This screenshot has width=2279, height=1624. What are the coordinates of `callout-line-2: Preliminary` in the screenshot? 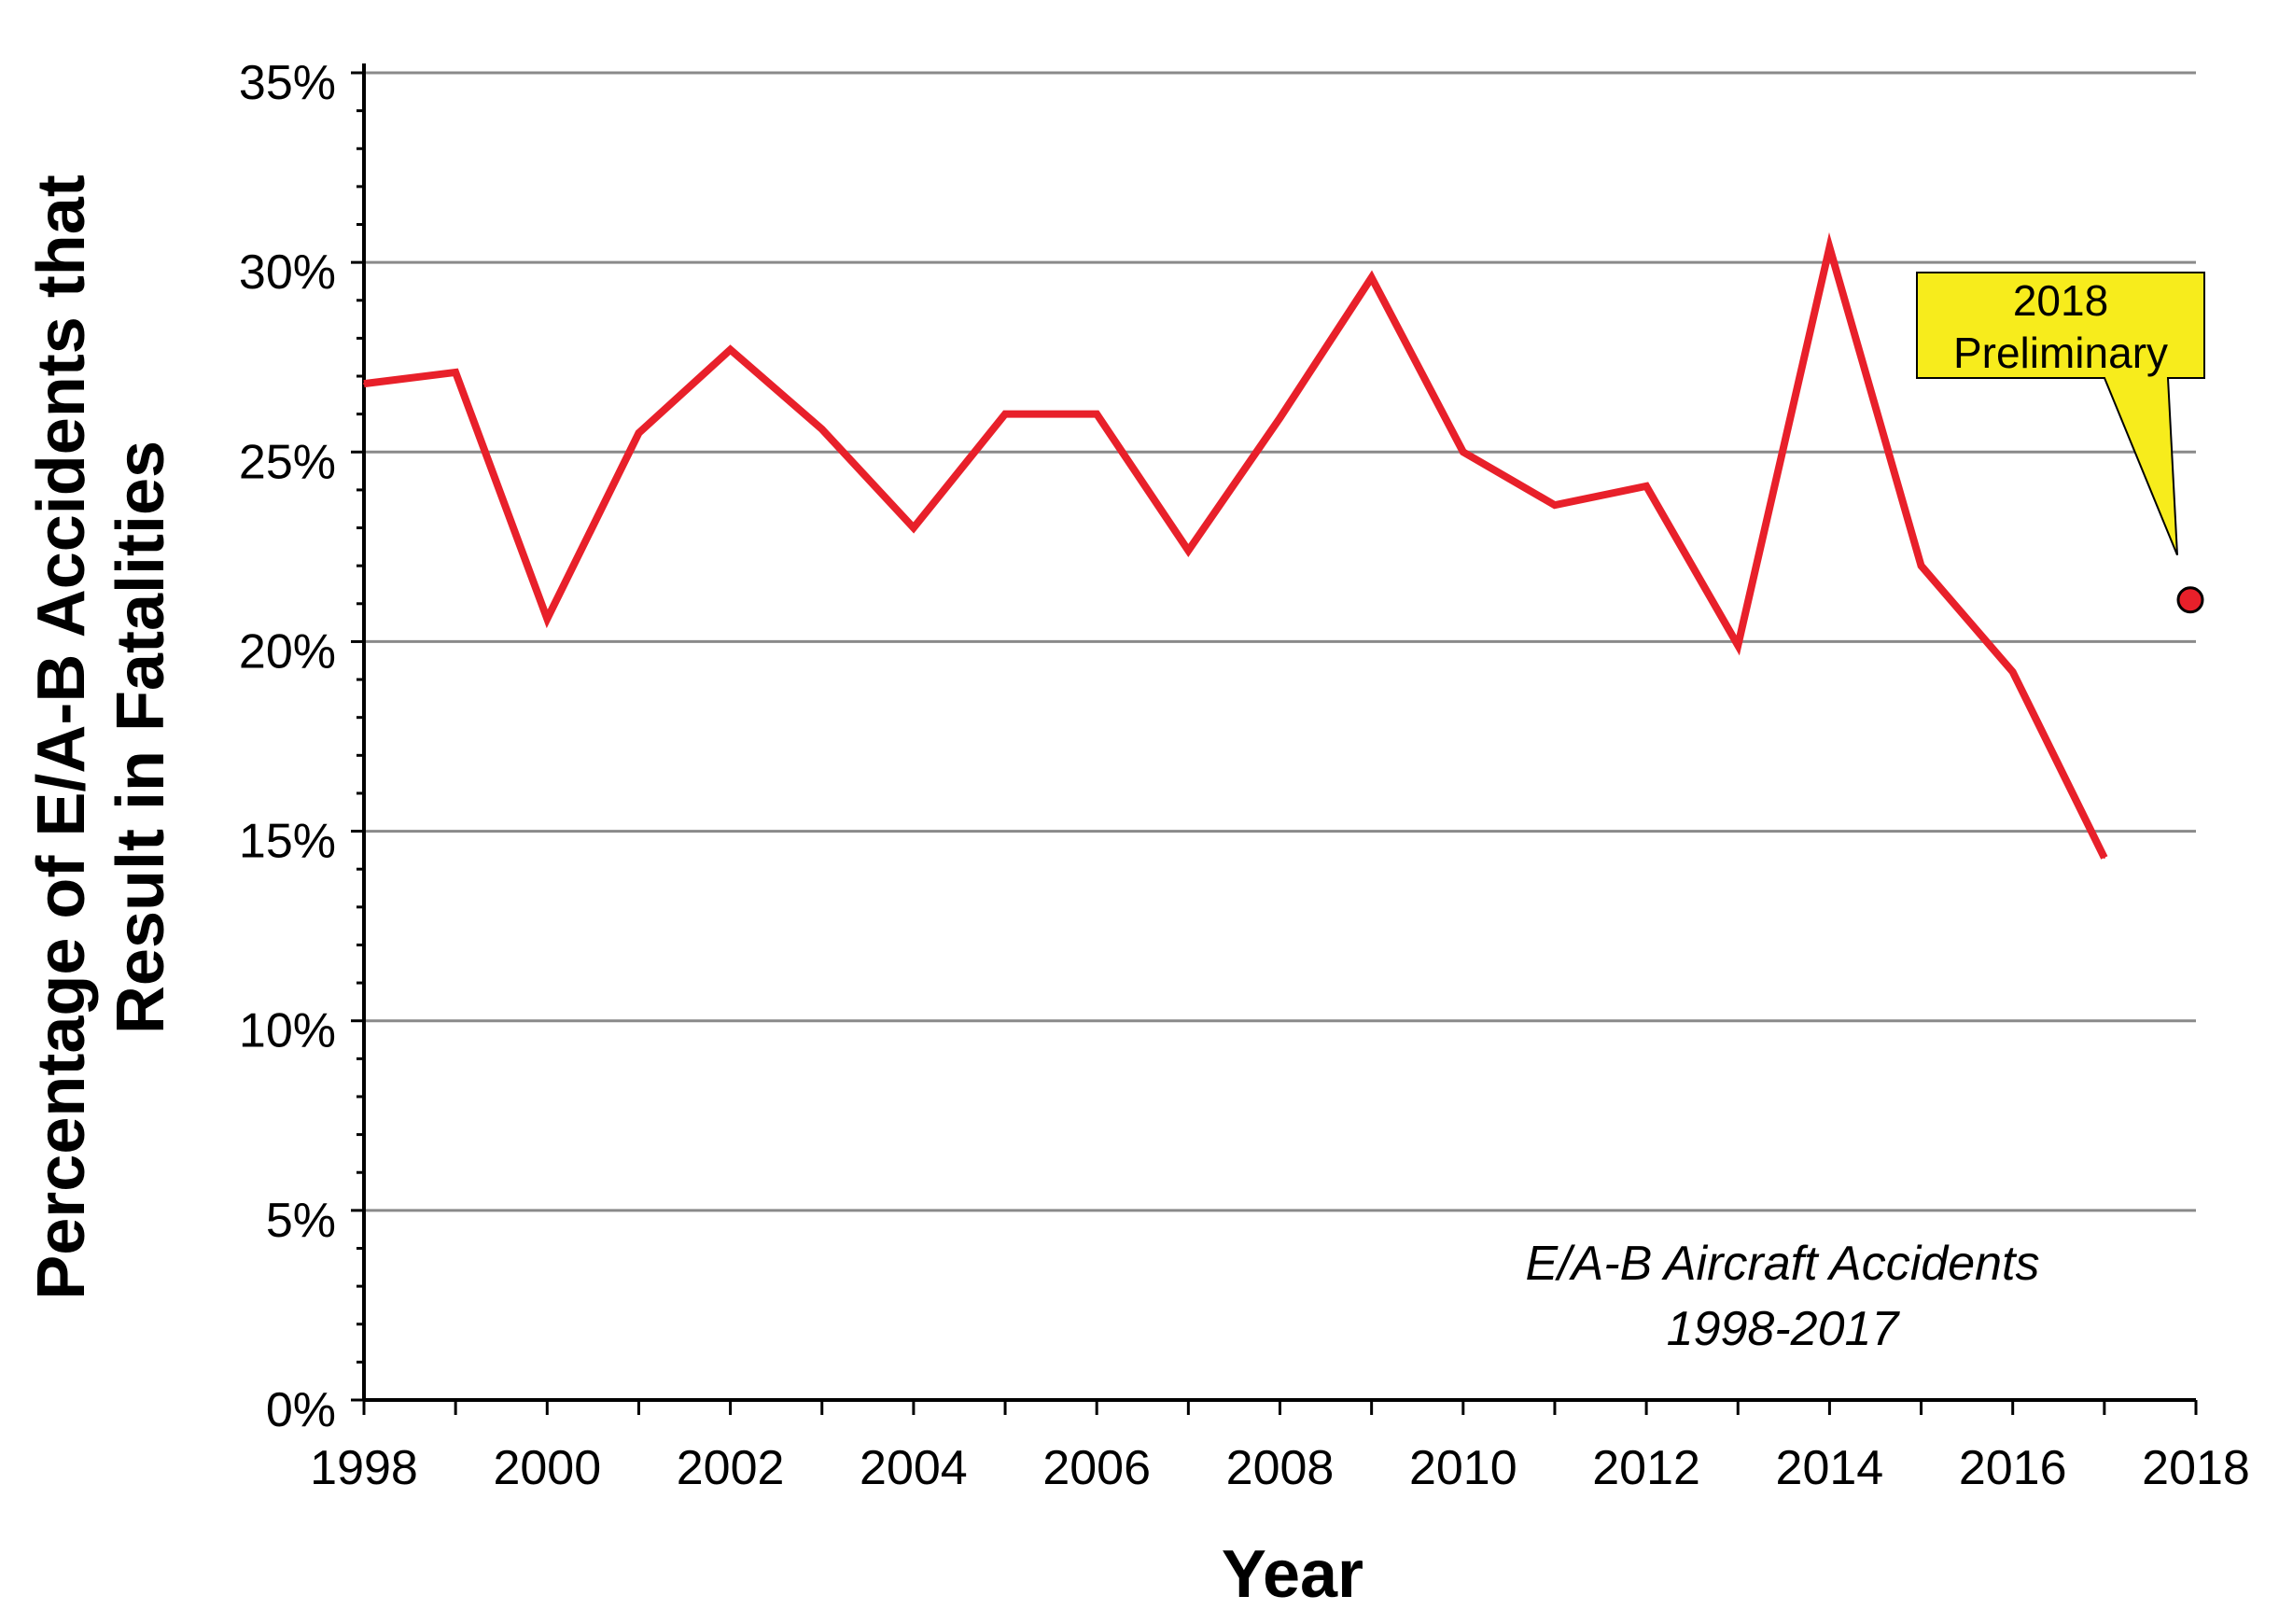 It's located at (2060, 353).